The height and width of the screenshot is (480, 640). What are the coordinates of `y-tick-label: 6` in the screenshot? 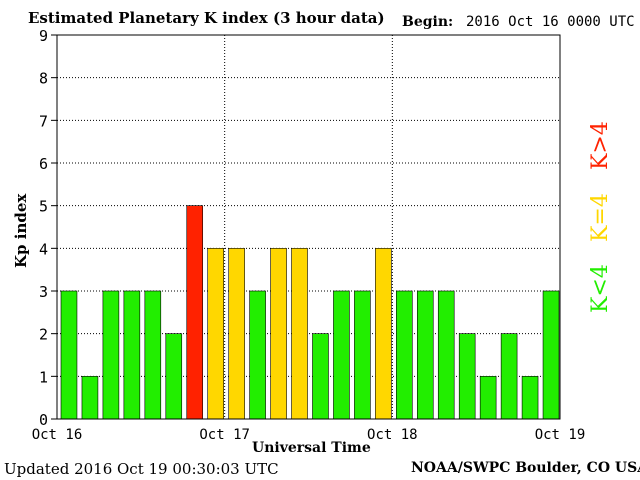 It's located at (43, 164).